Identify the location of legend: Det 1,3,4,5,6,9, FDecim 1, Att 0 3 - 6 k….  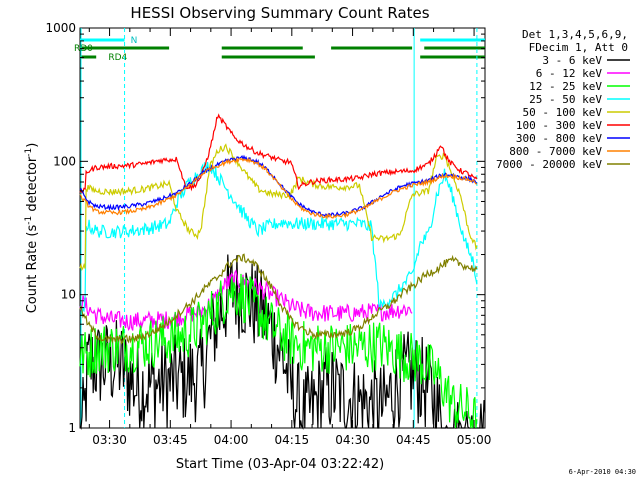
(563, 99).